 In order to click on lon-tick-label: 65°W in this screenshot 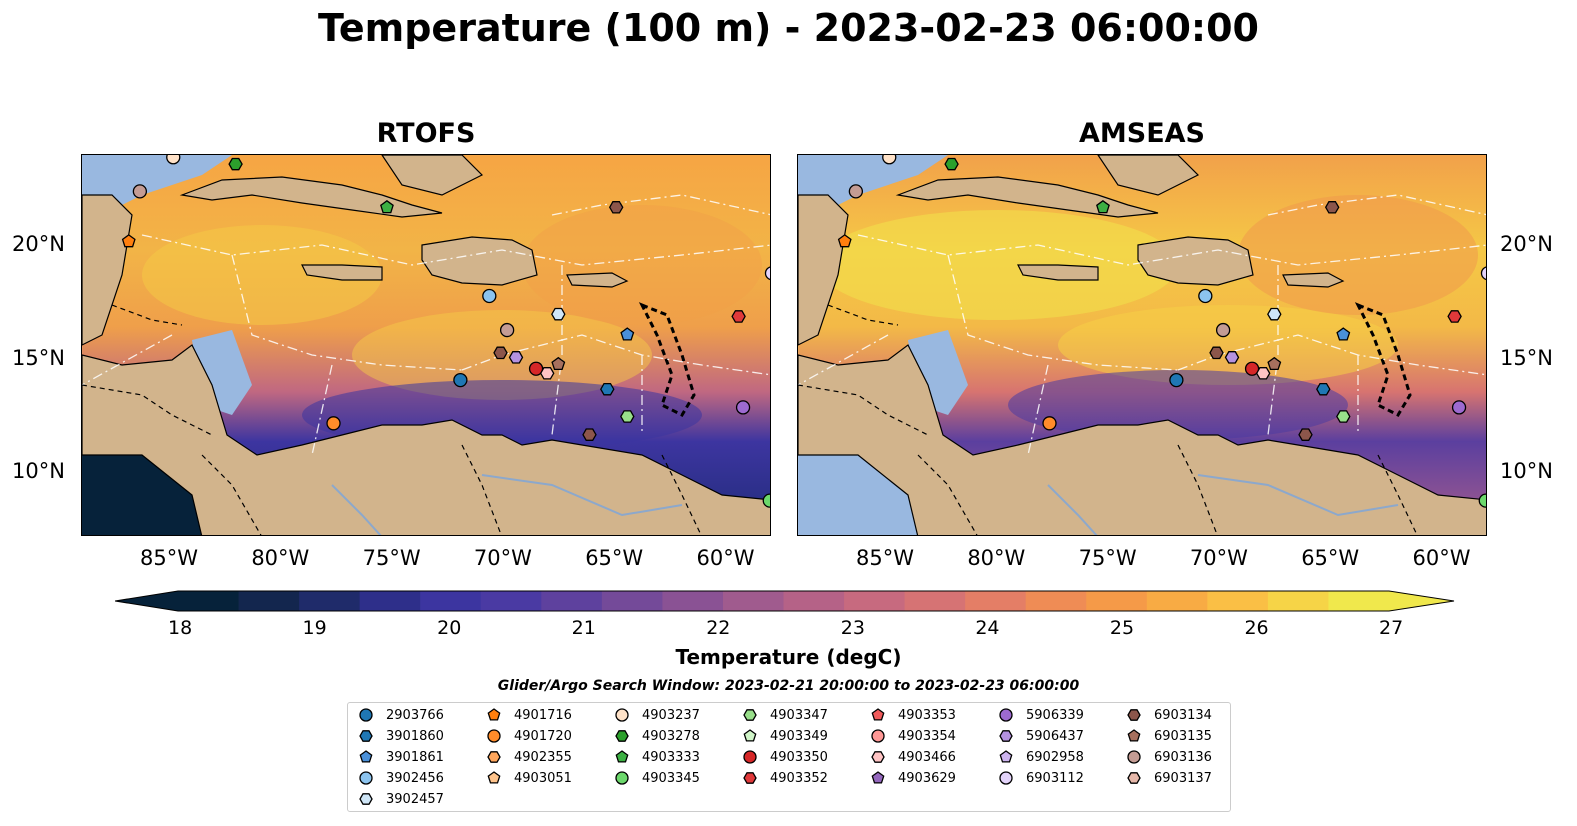, I will do `click(1330, 558)`.